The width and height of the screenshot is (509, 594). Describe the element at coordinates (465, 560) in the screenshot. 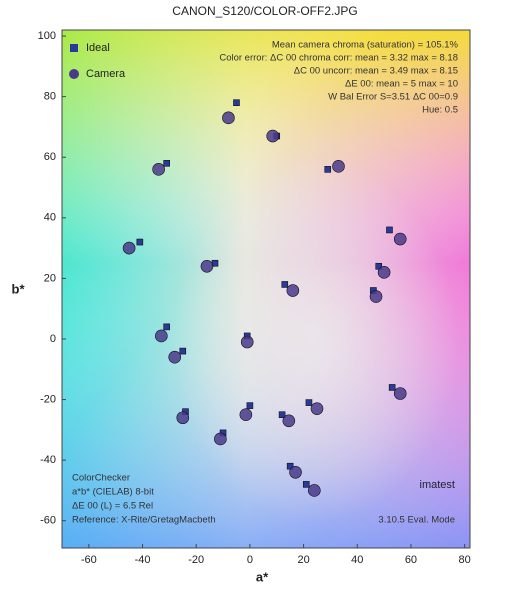

I see `x-tick-label: 80` at that location.